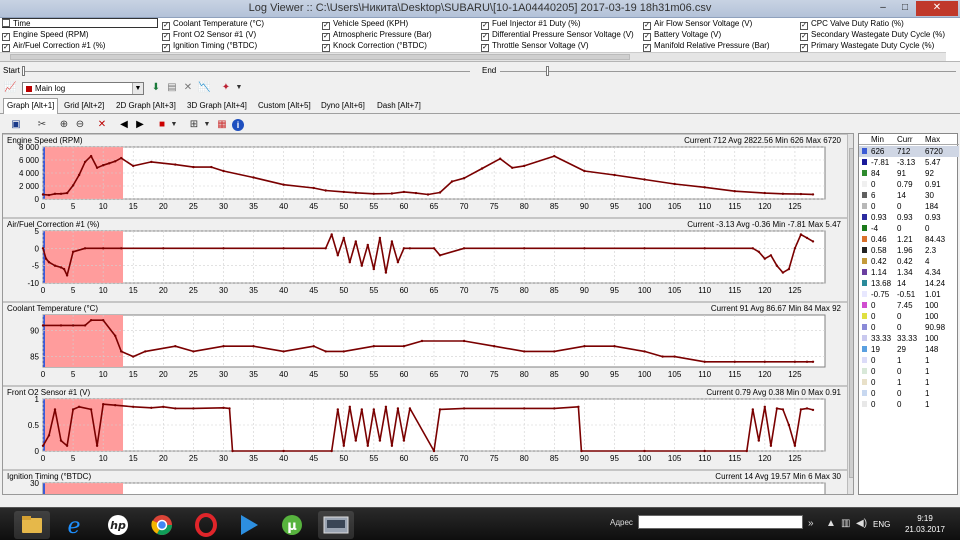 The width and height of the screenshot is (960, 540). Describe the element at coordinates (102, 124) in the screenshot. I see `delete-icon: ✕` at that location.